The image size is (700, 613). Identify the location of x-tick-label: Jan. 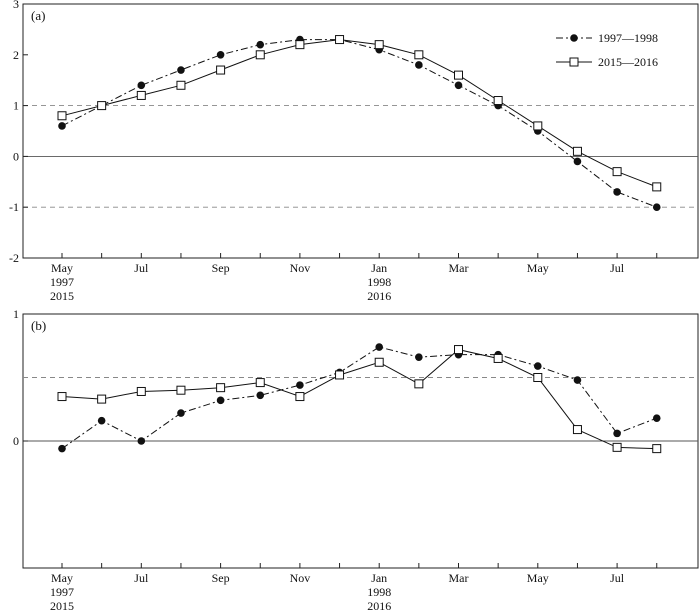
(379, 578).